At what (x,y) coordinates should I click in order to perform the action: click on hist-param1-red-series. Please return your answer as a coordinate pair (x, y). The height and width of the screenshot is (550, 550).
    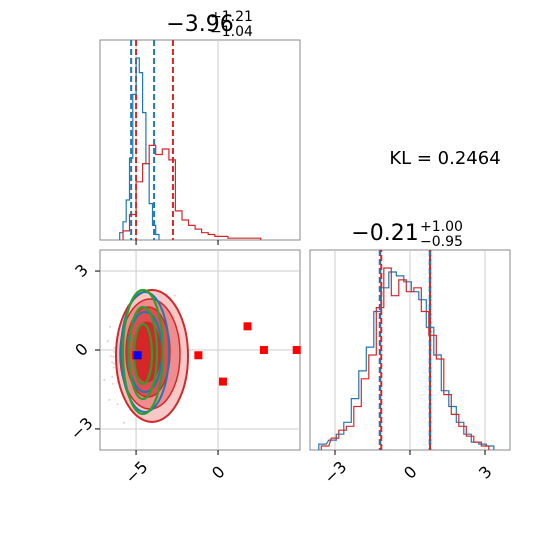
    Looking at the image, I should click on (192, 192).